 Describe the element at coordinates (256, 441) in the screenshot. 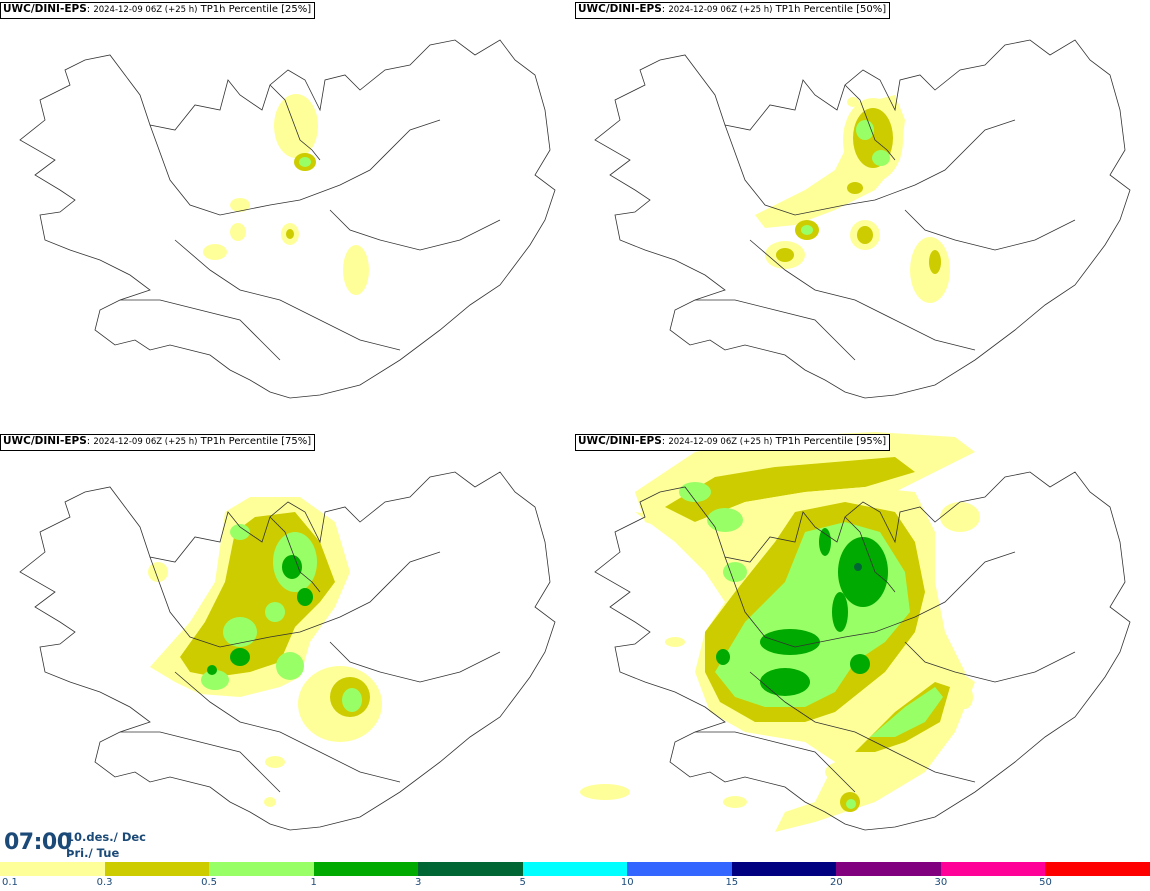

I see `variable-name: TP1h Percentile [75%]` at that location.